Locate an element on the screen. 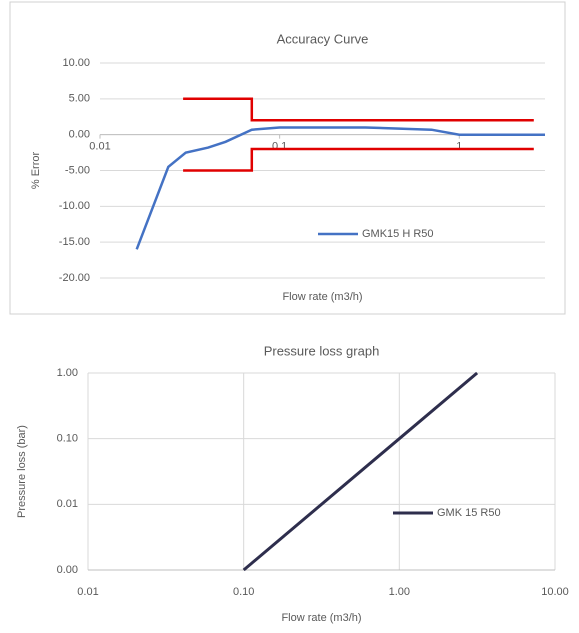  legend-label: GMK15 H R50 is located at coordinates (398, 234).